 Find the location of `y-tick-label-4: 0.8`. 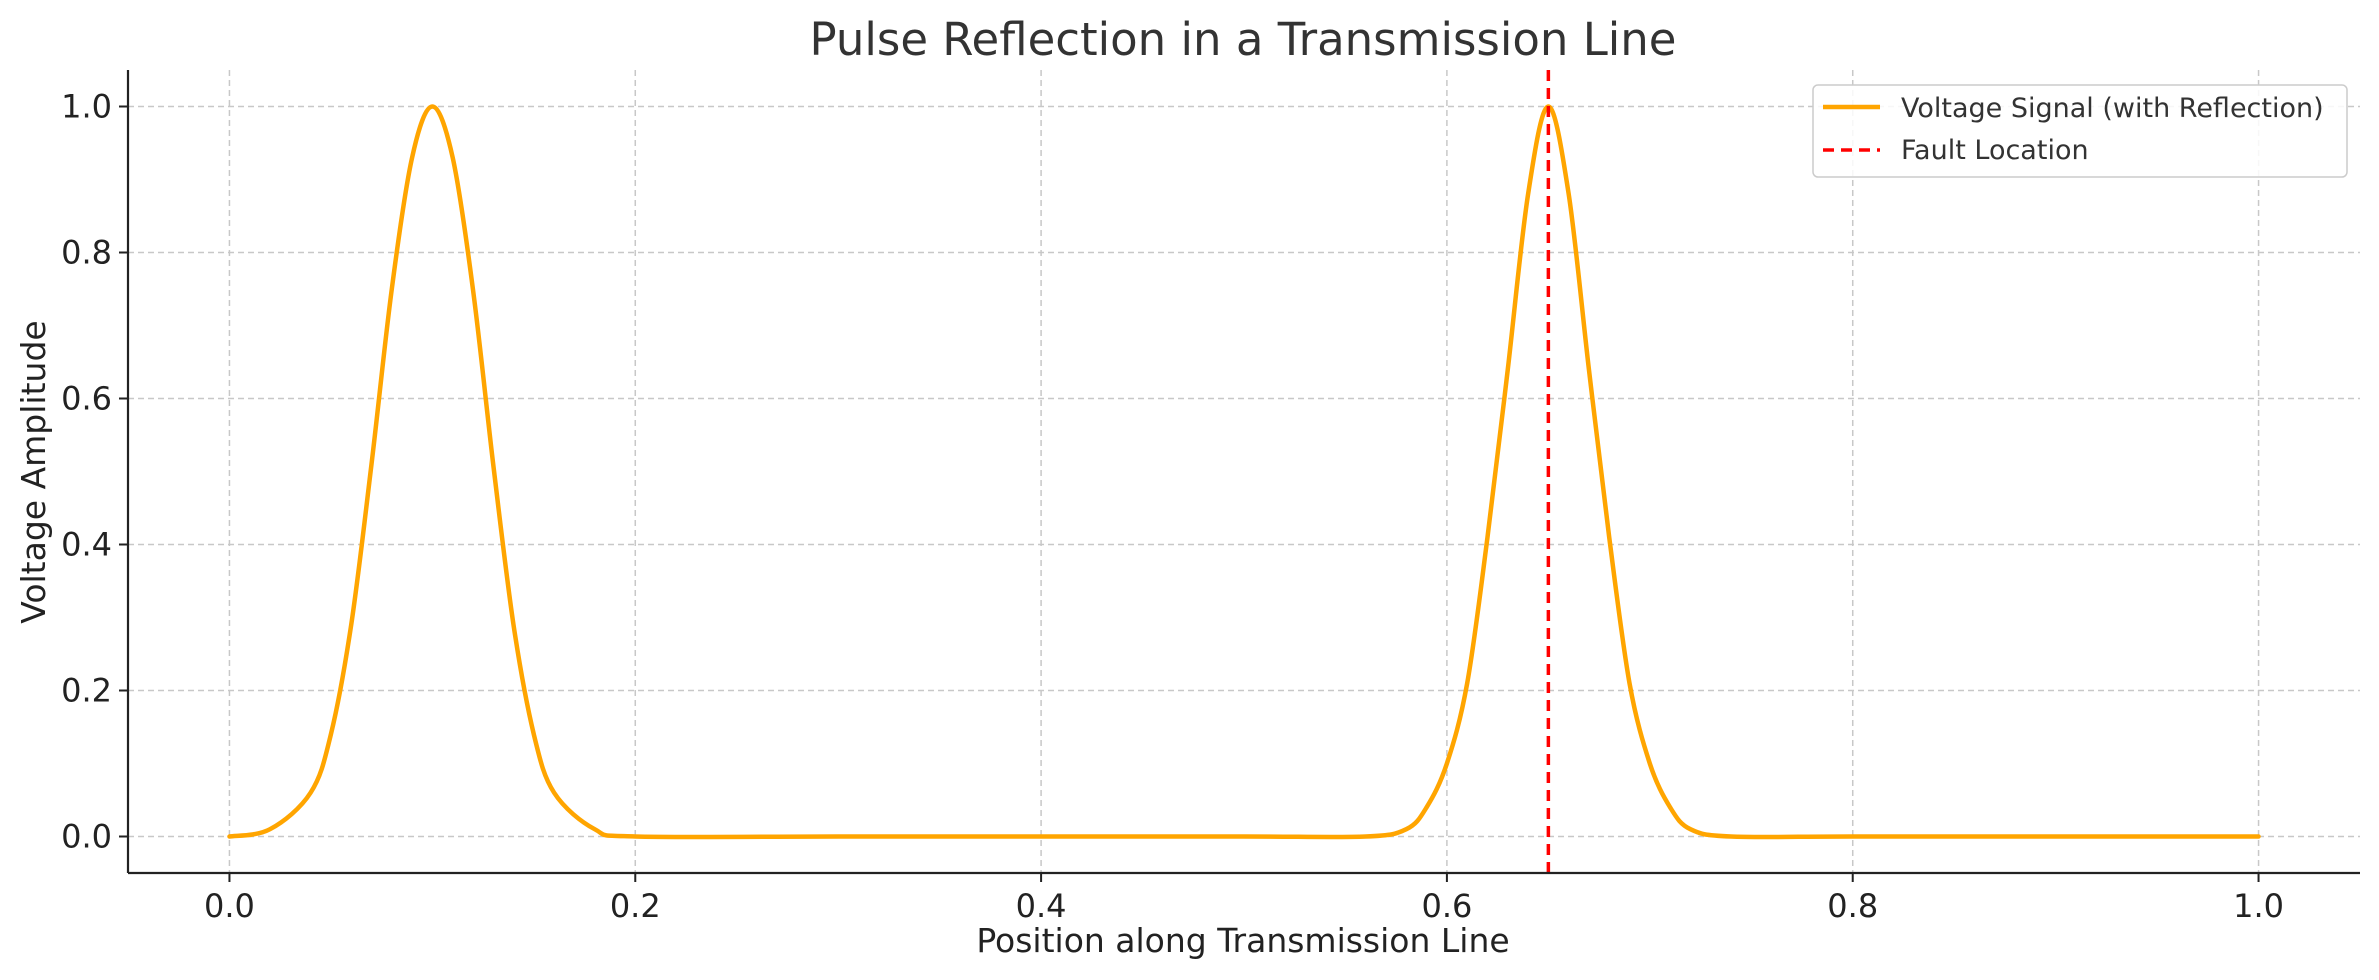

y-tick-label-4: 0.8 is located at coordinates (86, 253).